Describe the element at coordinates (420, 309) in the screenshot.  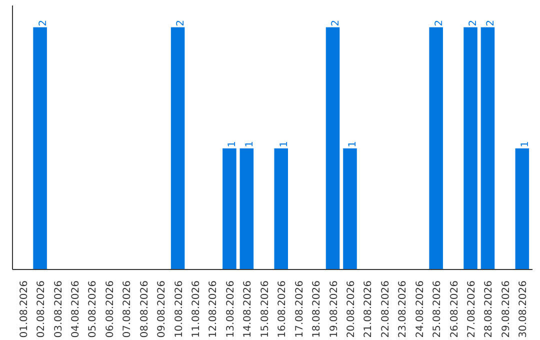
I see `x-tick-label: 24.08.2026` at that location.